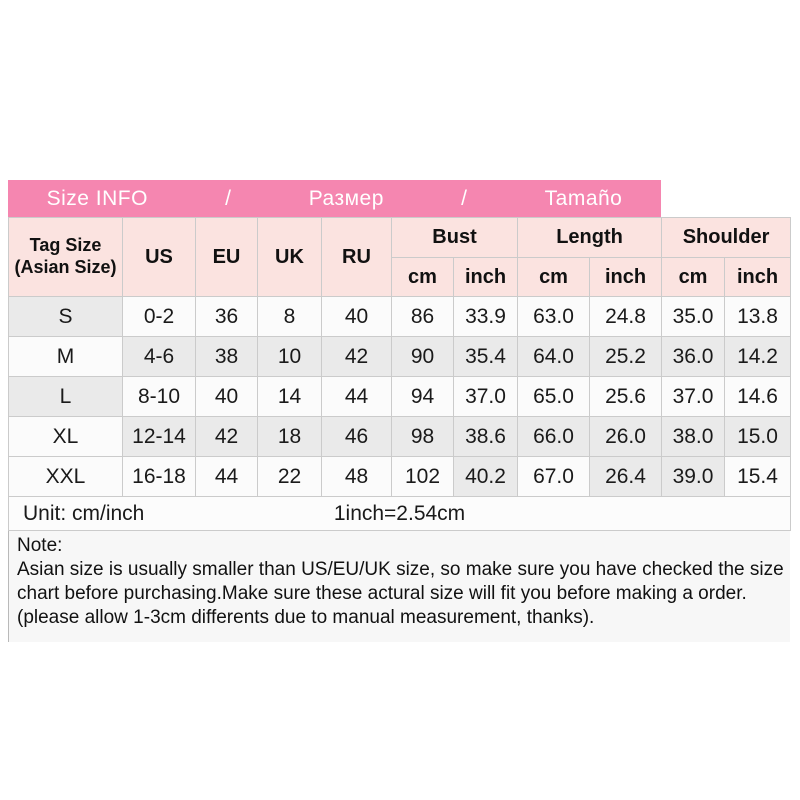  I want to click on size-cell: 10, so click(289, 356).